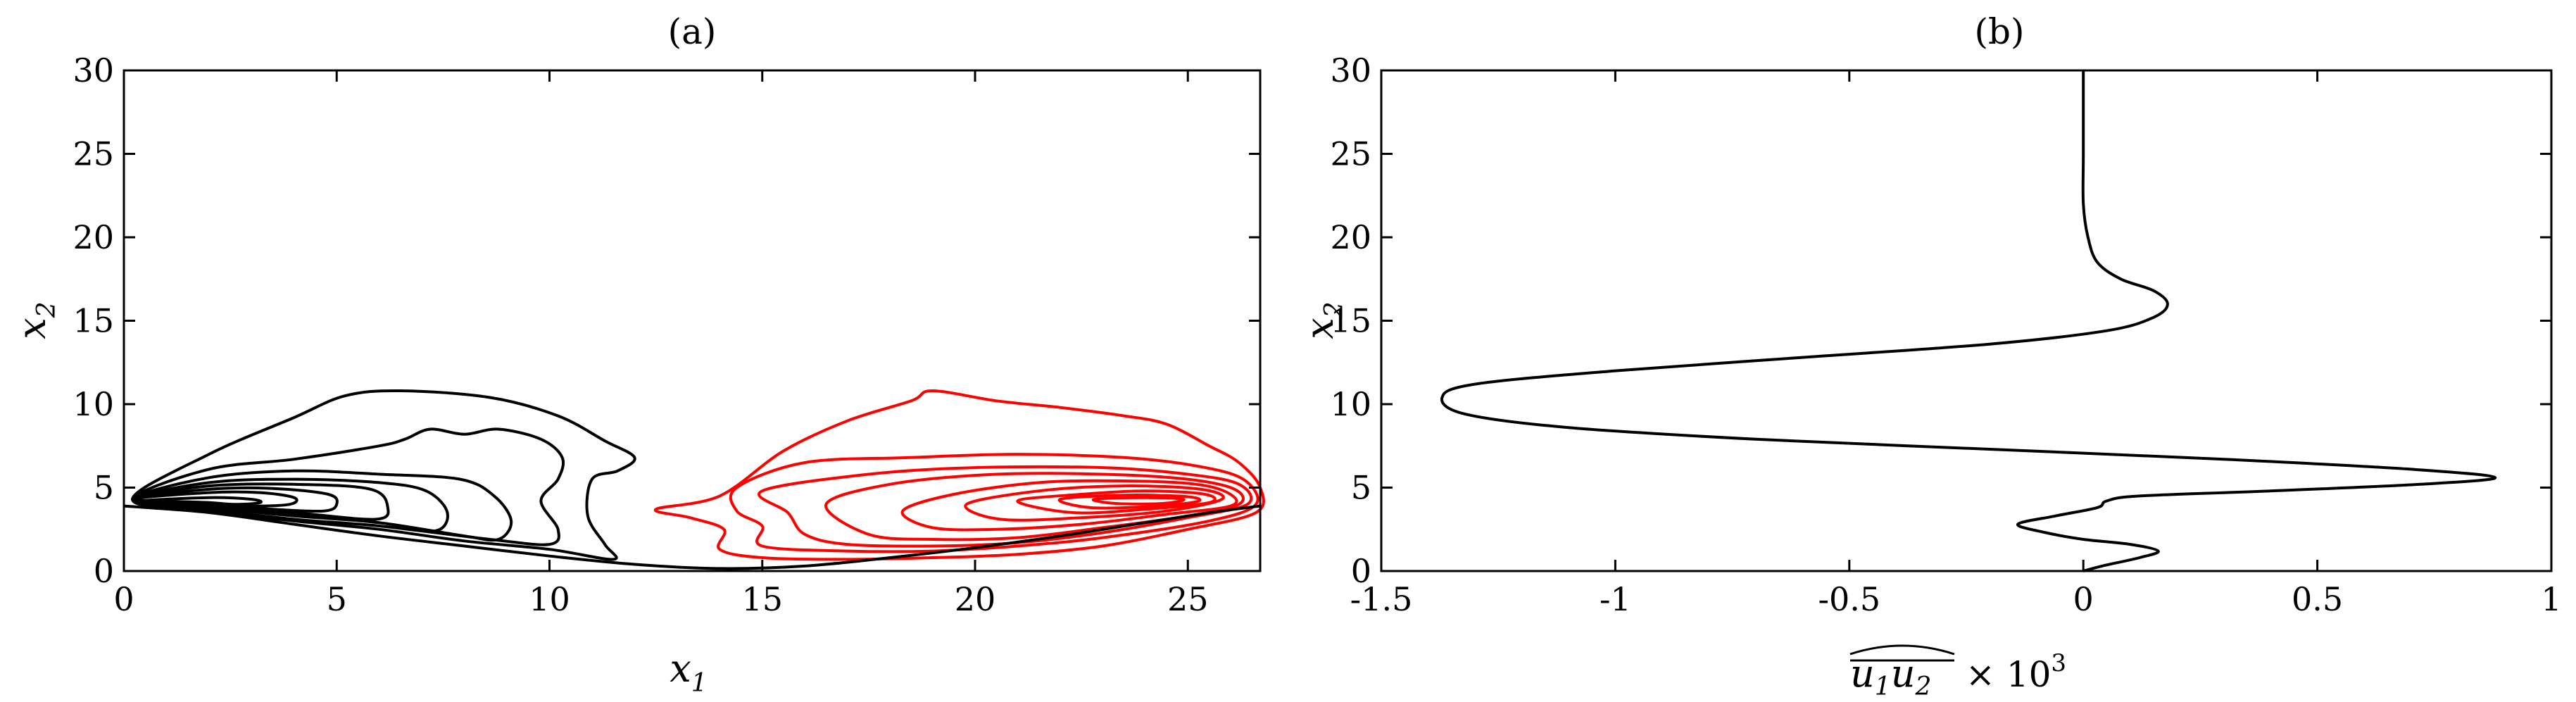 The height and width of the screenshot is (702, 2576). I want to click on panel-b-y-tick-label: 15, so click(1351, 321).